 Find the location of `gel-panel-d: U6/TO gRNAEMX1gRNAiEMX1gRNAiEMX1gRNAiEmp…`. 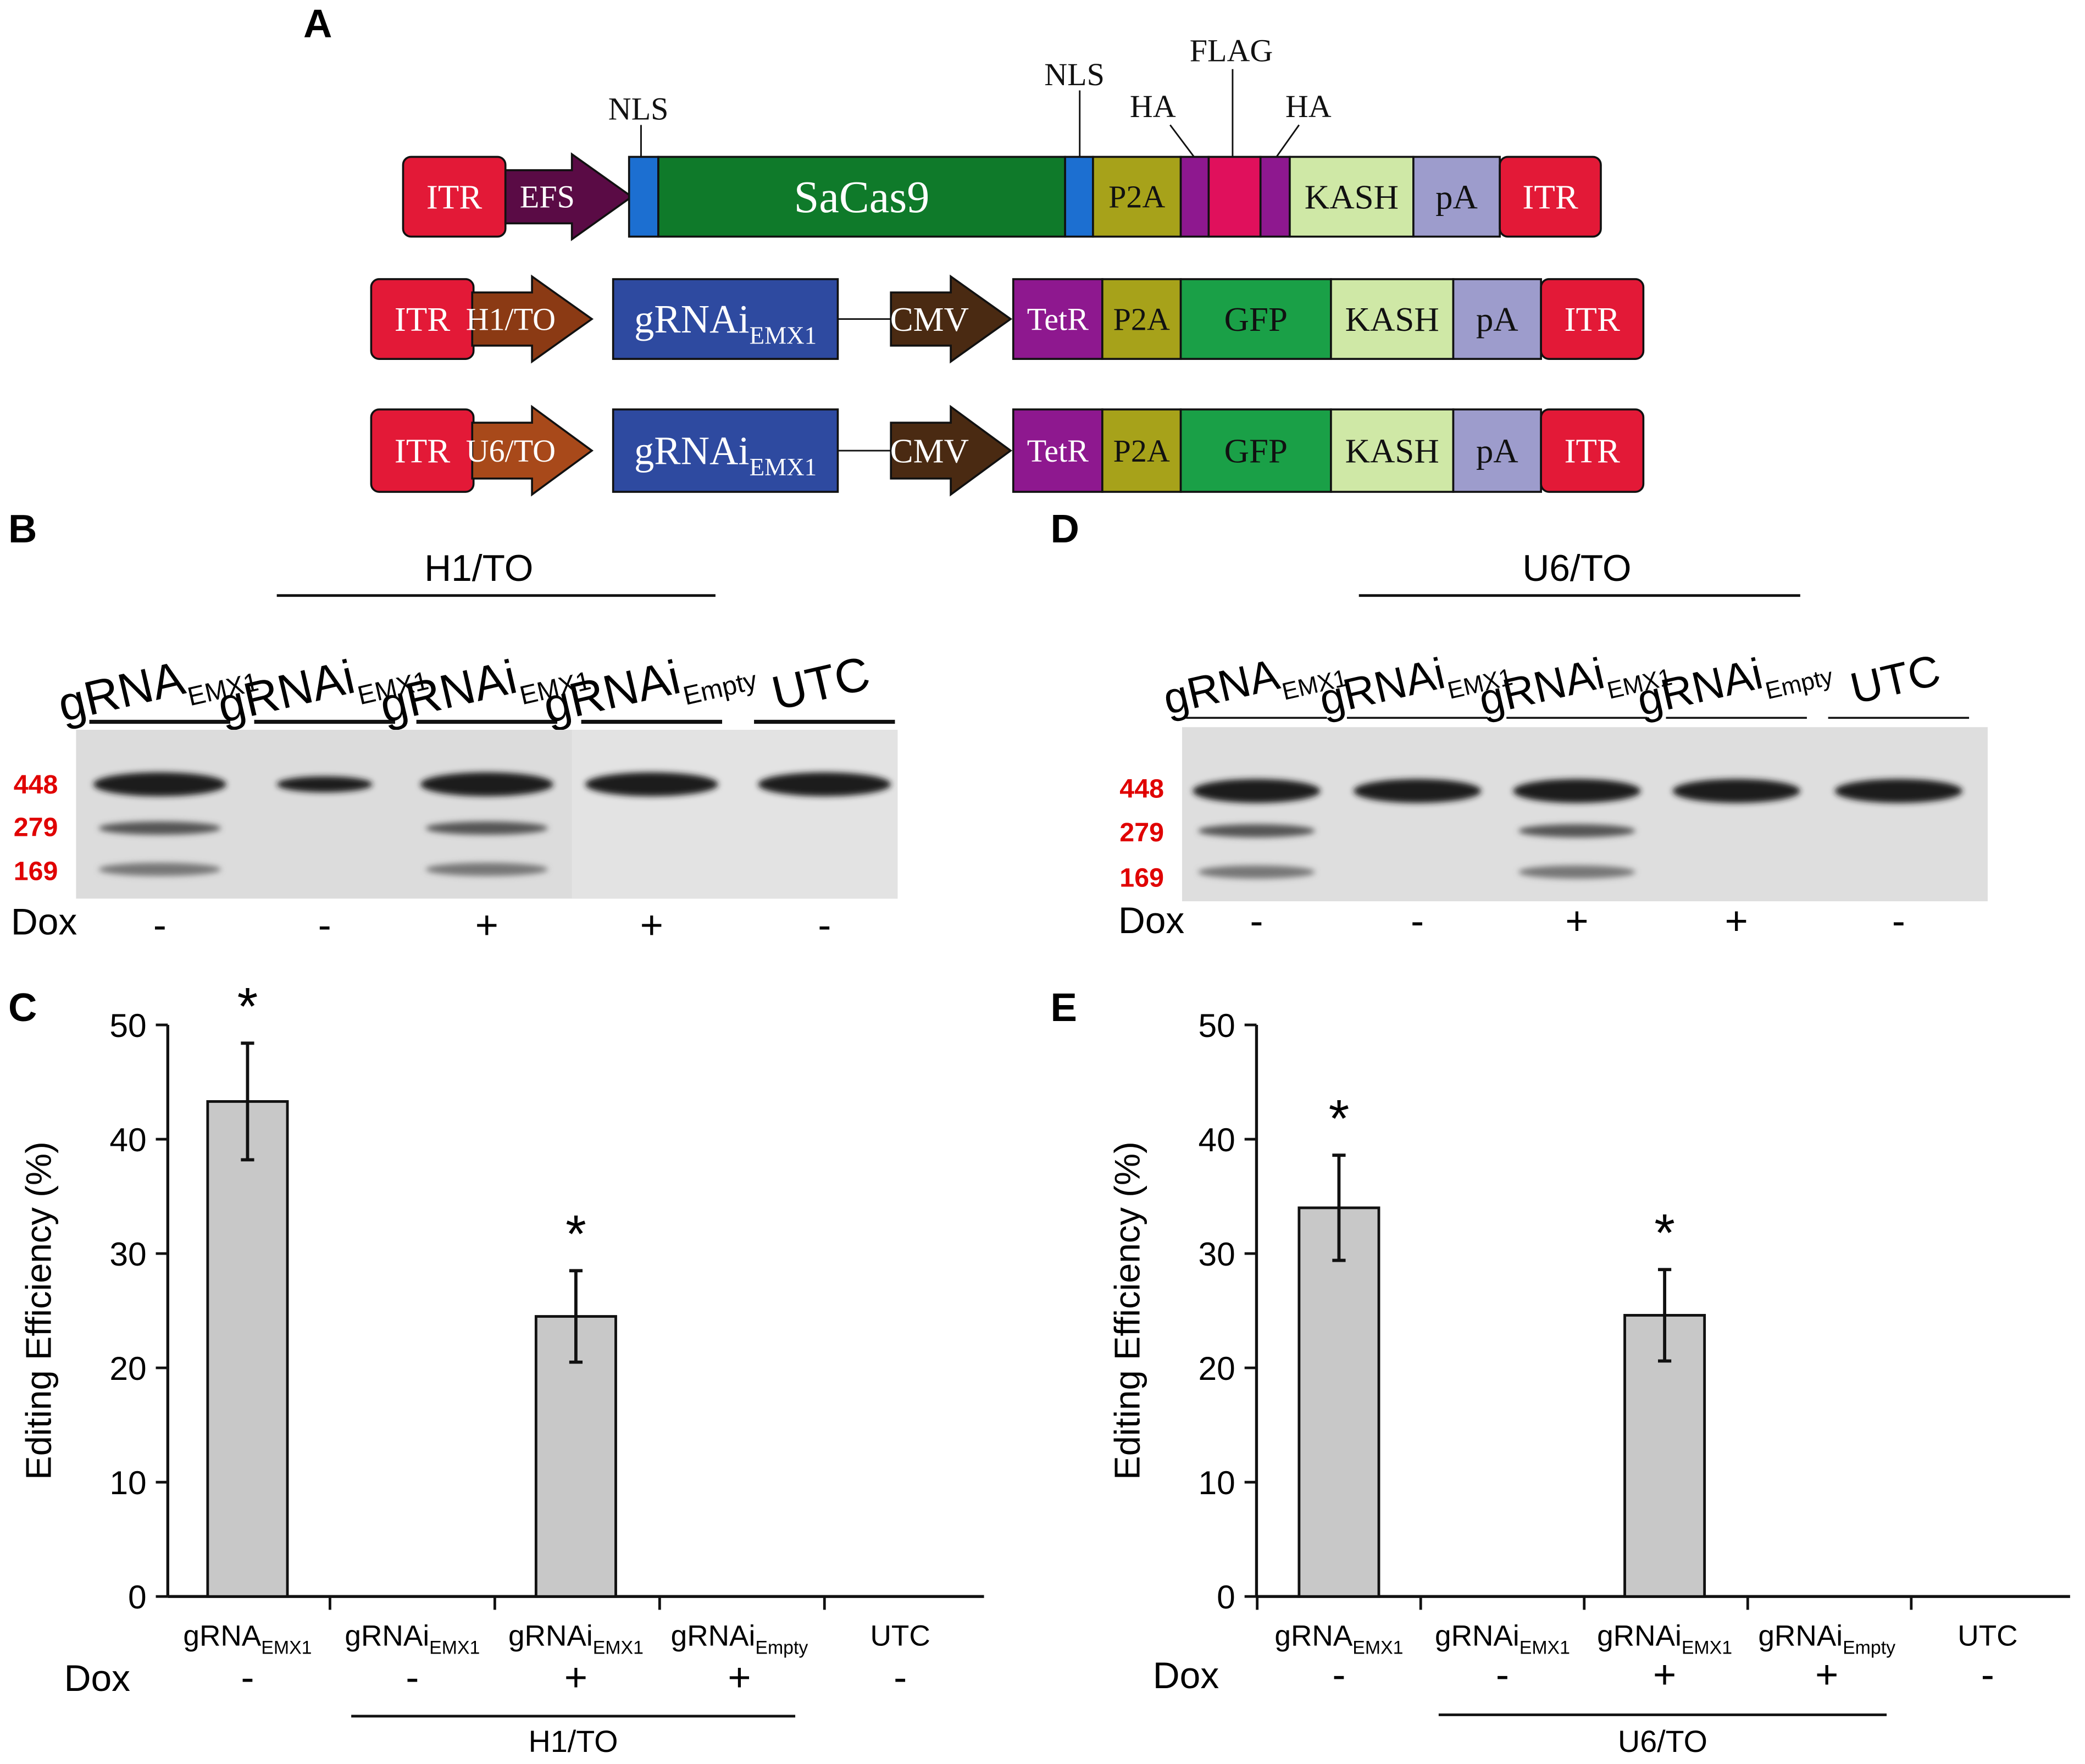

gel-panel-d: U6/TO gRNAEMX1gRNAiEMX1gRNAiEMX1gRNAiEmp… is located at coordinates (1553, 746).